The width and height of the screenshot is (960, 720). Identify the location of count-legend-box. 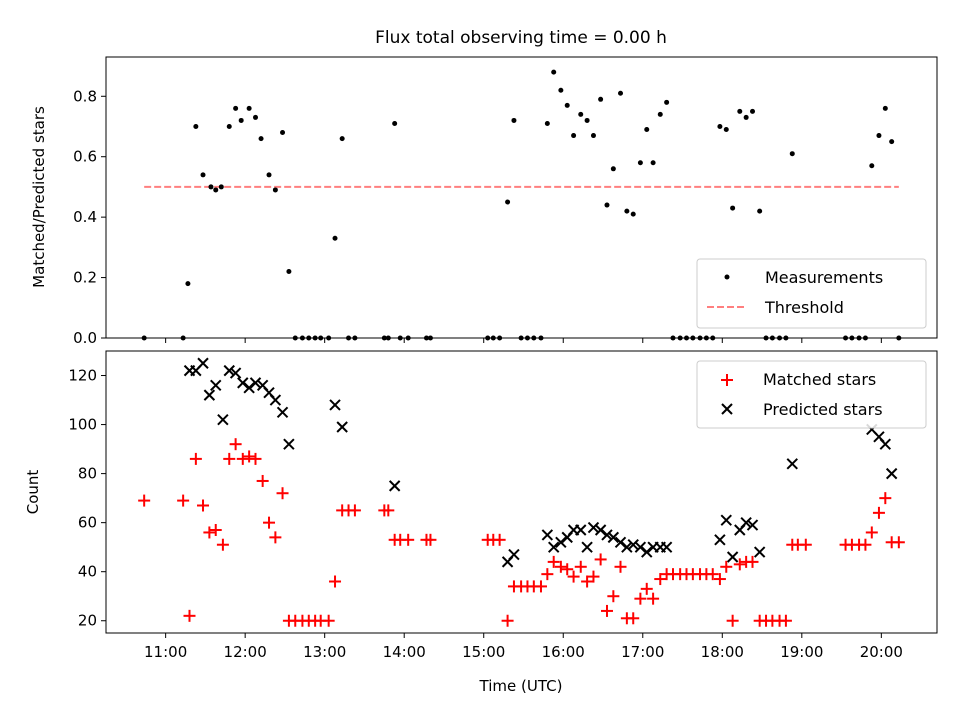
(811, 394).